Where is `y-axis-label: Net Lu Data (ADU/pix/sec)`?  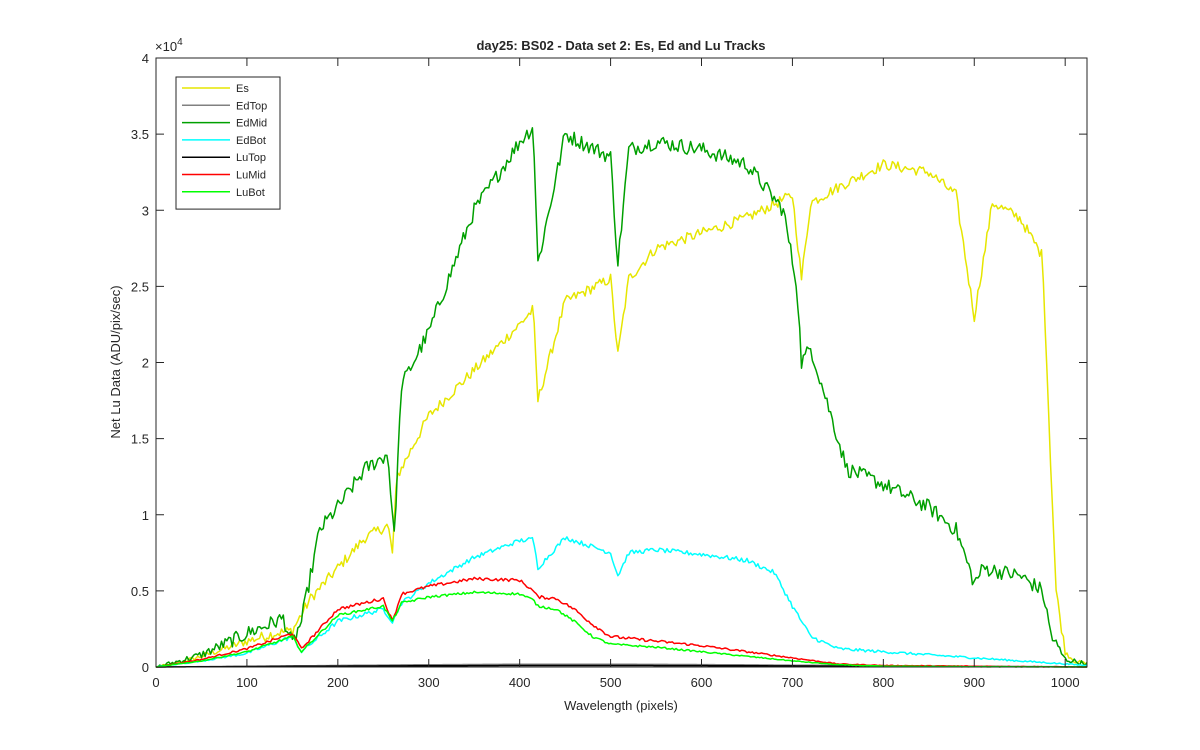 y-axis-label: Net Lu Data (ADU/pix/sec) is located at coordinates (115, 361).